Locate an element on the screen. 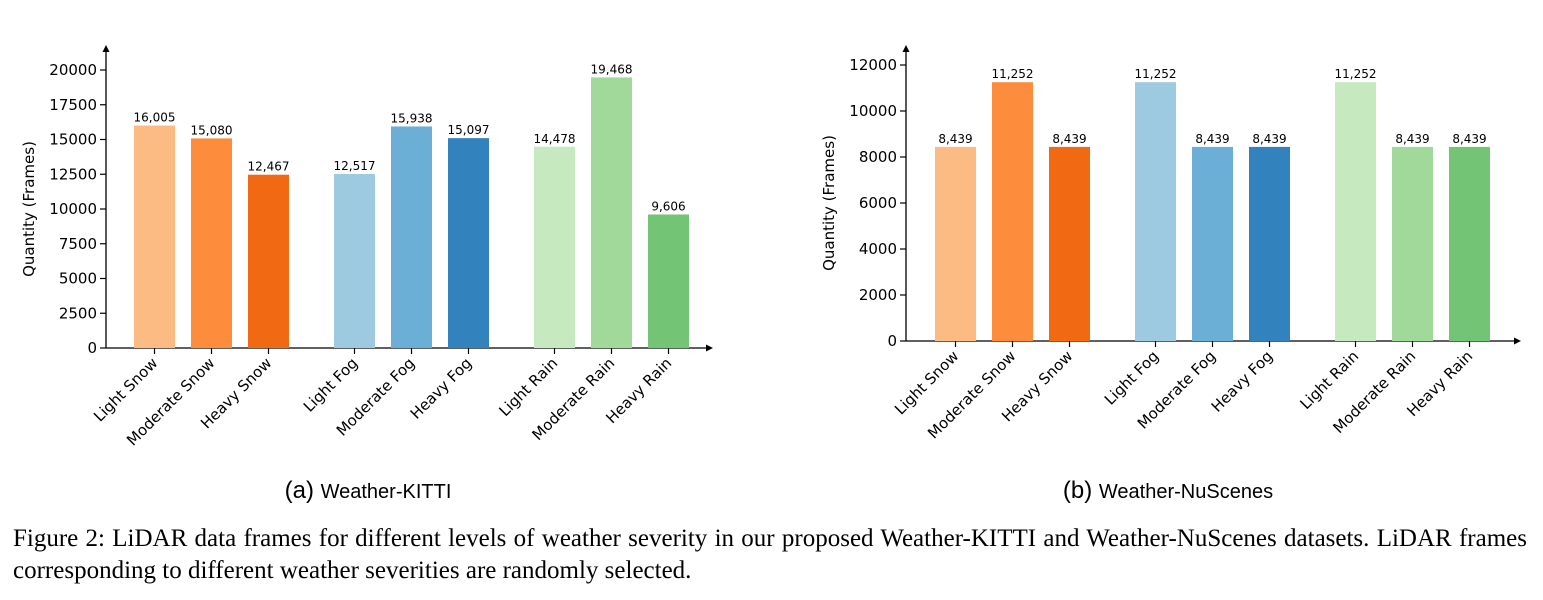  data-label: 9,606 is located at coordinates (668, 206).